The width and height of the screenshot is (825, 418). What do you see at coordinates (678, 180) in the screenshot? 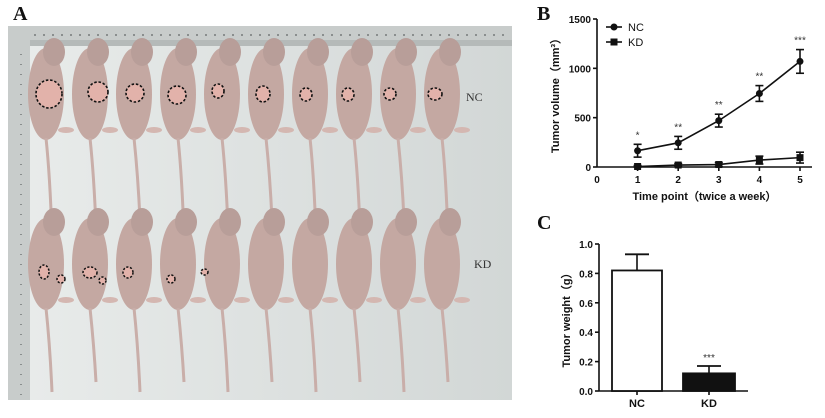
I see `svg-text: 2` at bounding box center [678, 180].